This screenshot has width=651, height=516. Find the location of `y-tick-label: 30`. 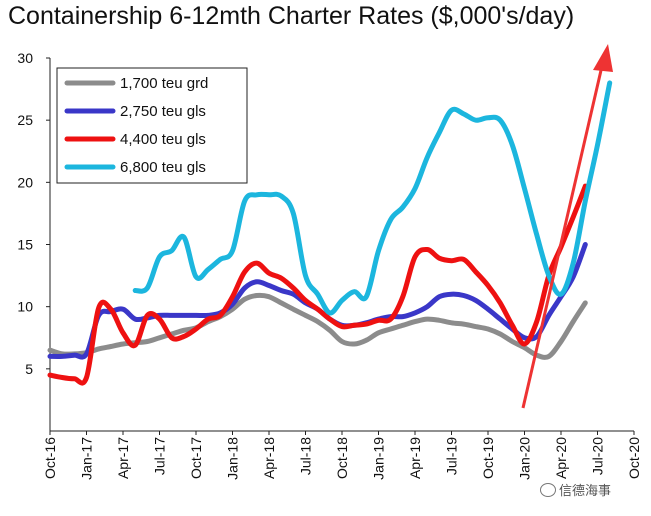

y-tick-label: 30 is located at coordinates (25, 58).